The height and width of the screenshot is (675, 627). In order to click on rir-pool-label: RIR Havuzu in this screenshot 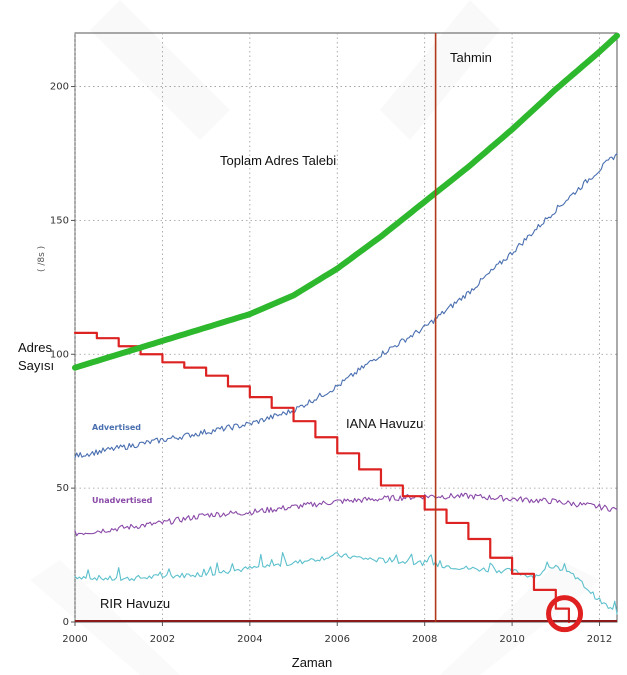, I will do `click(135, 603)`.